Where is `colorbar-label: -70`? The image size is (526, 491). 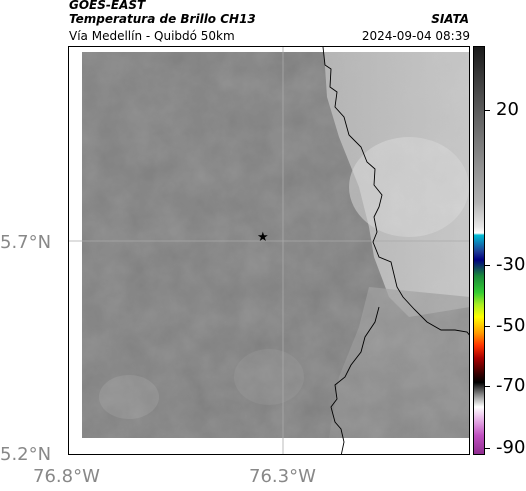
colorbar-label: -70 is located at coordinates (511, 385).